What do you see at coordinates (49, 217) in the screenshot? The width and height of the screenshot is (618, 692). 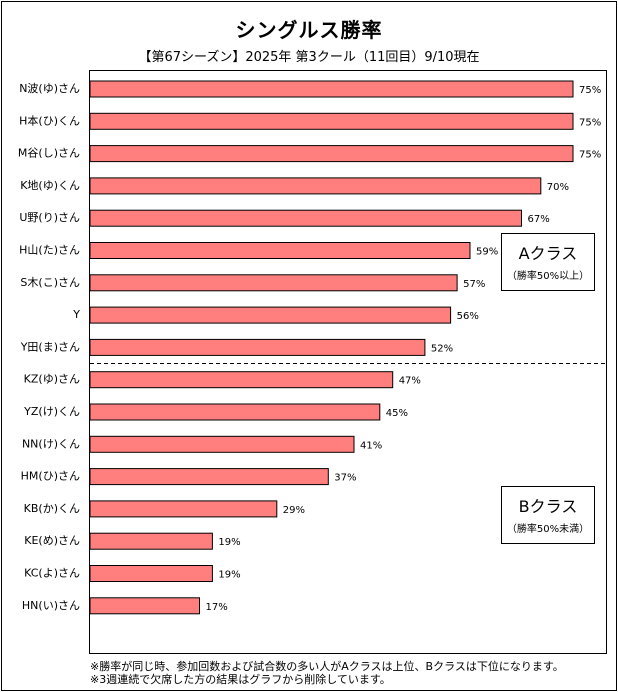 I see `category-label: U野(り)さん` at bounding box center [49, 217].